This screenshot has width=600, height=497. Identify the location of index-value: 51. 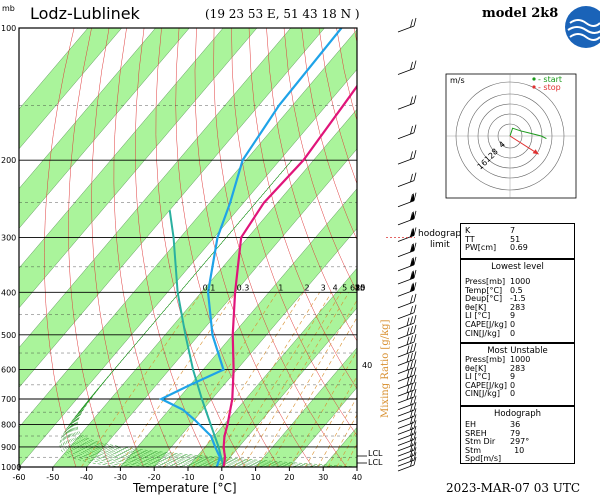
(515, 239).